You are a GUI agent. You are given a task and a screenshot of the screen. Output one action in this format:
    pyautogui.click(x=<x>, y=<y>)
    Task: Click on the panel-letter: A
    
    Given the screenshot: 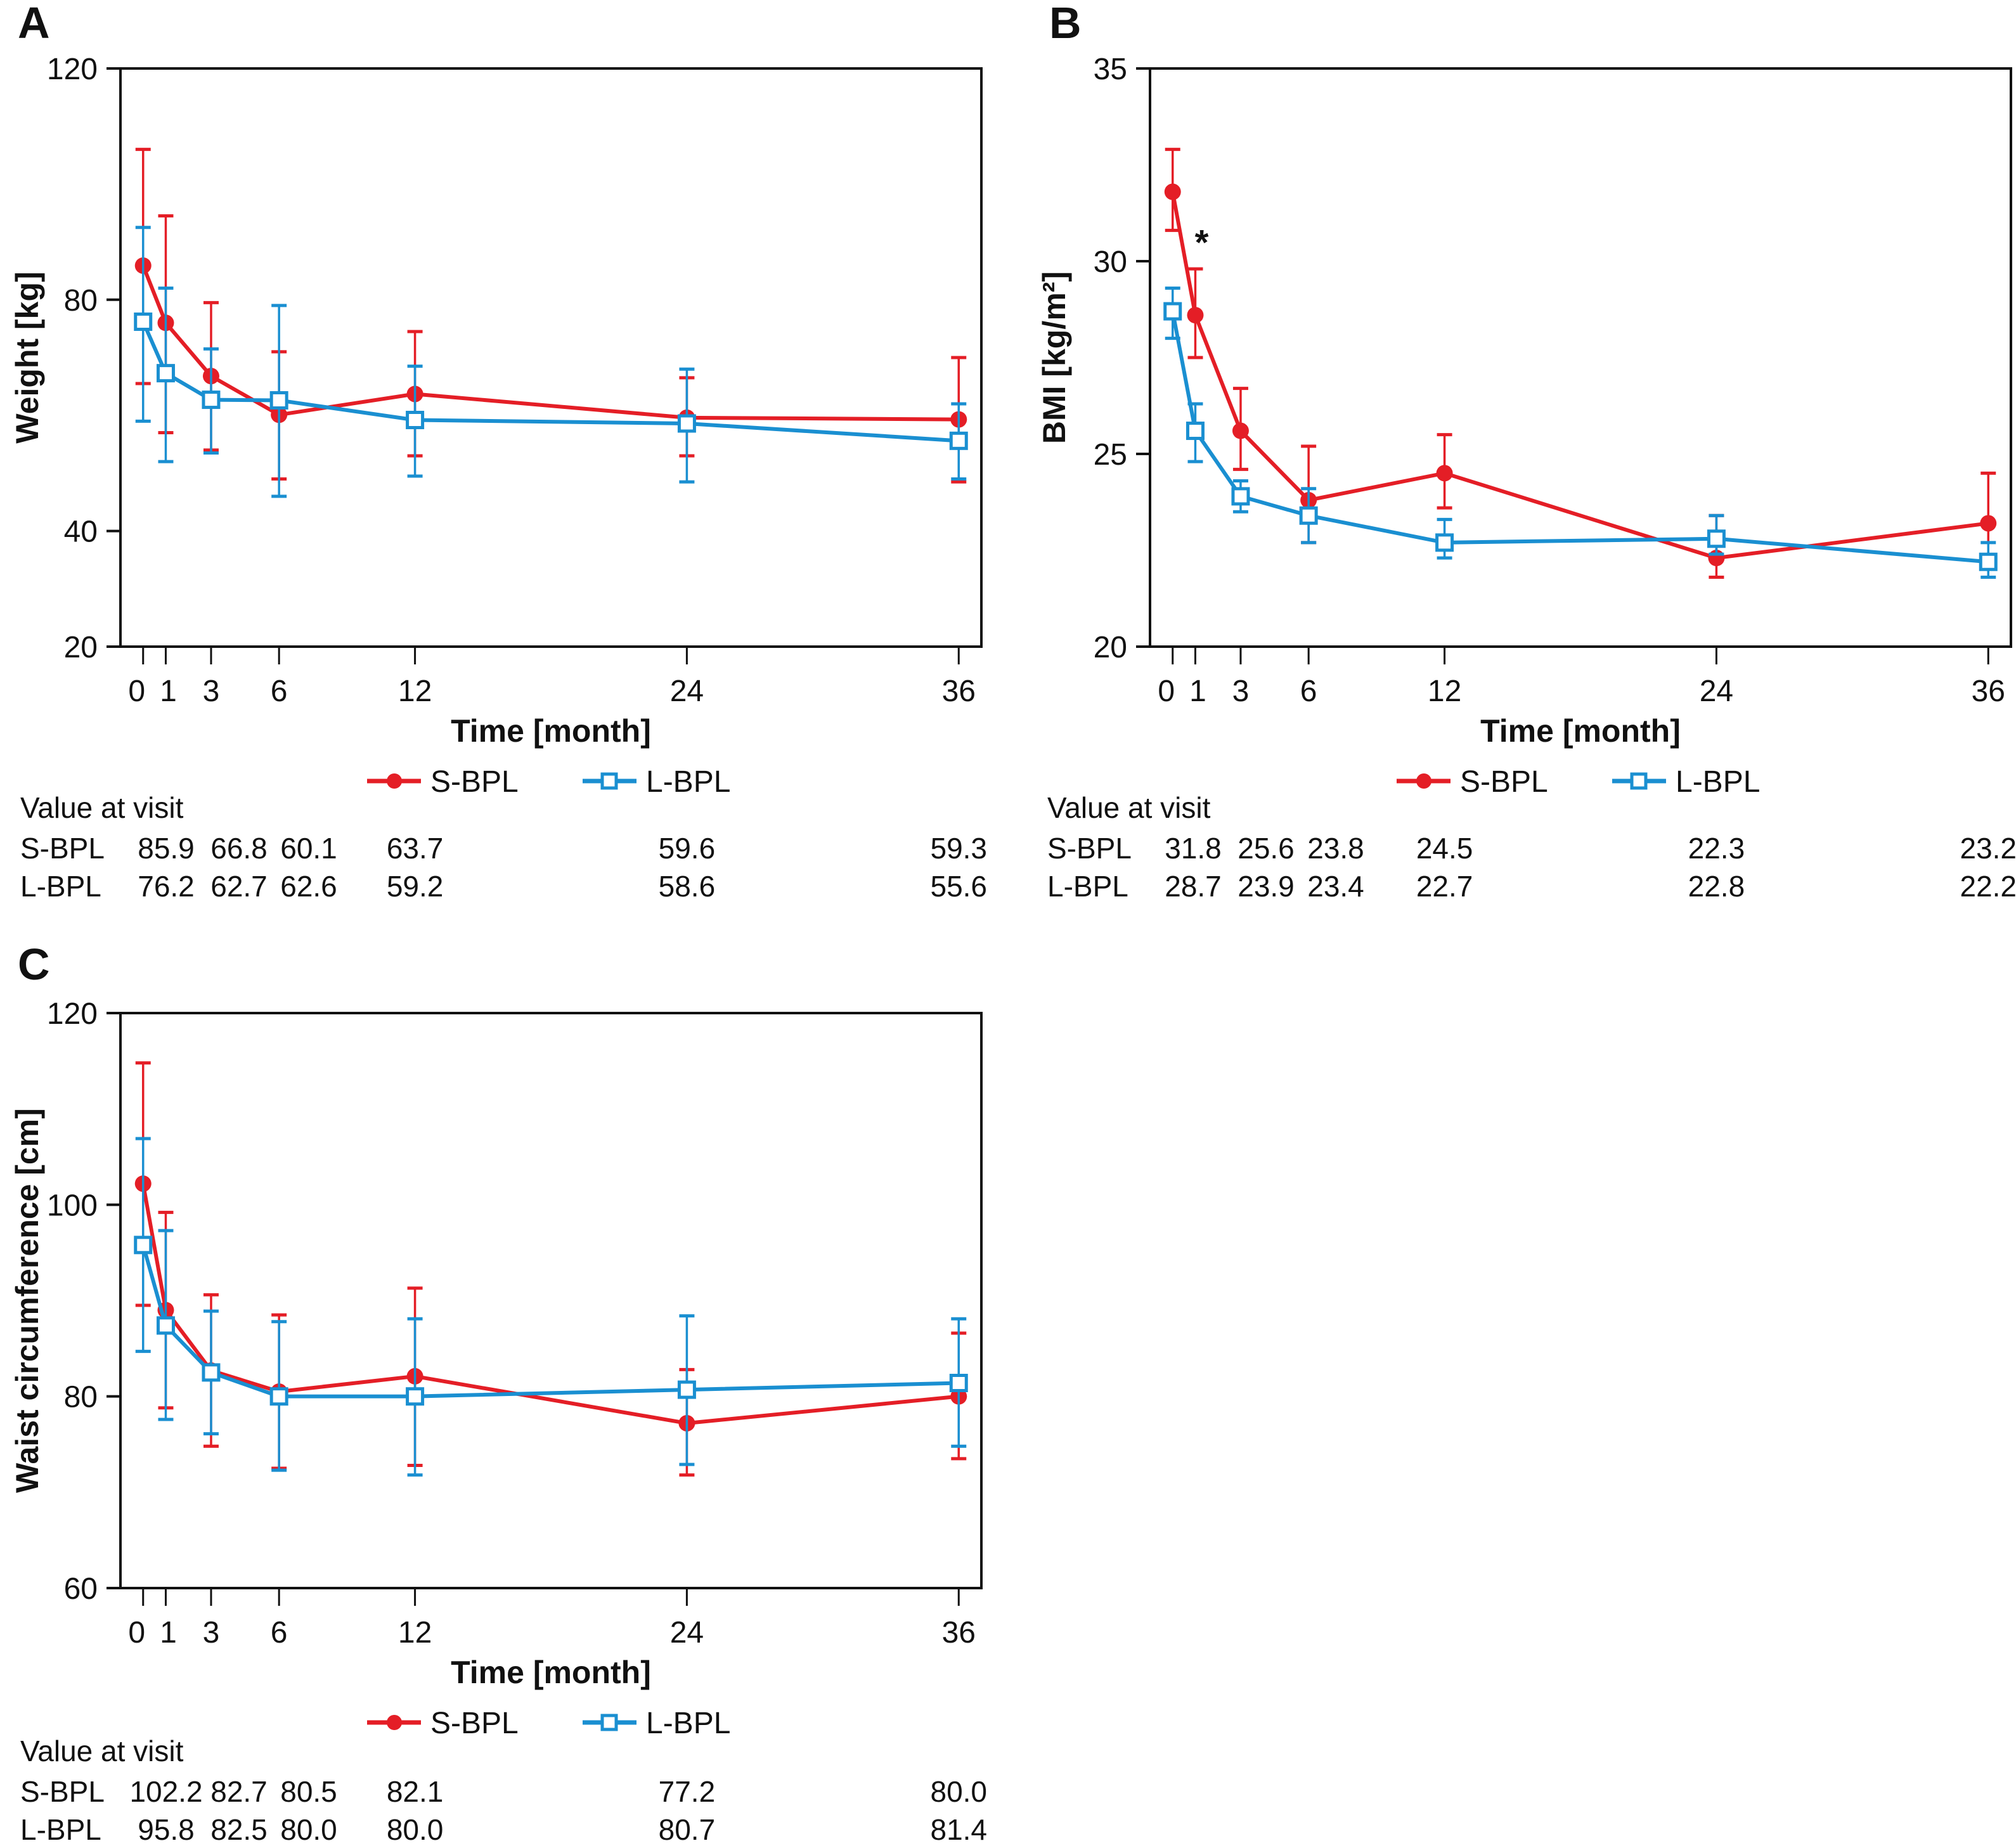 What is the action you would take?
    pyautogui.click(x=34, y=24)
    